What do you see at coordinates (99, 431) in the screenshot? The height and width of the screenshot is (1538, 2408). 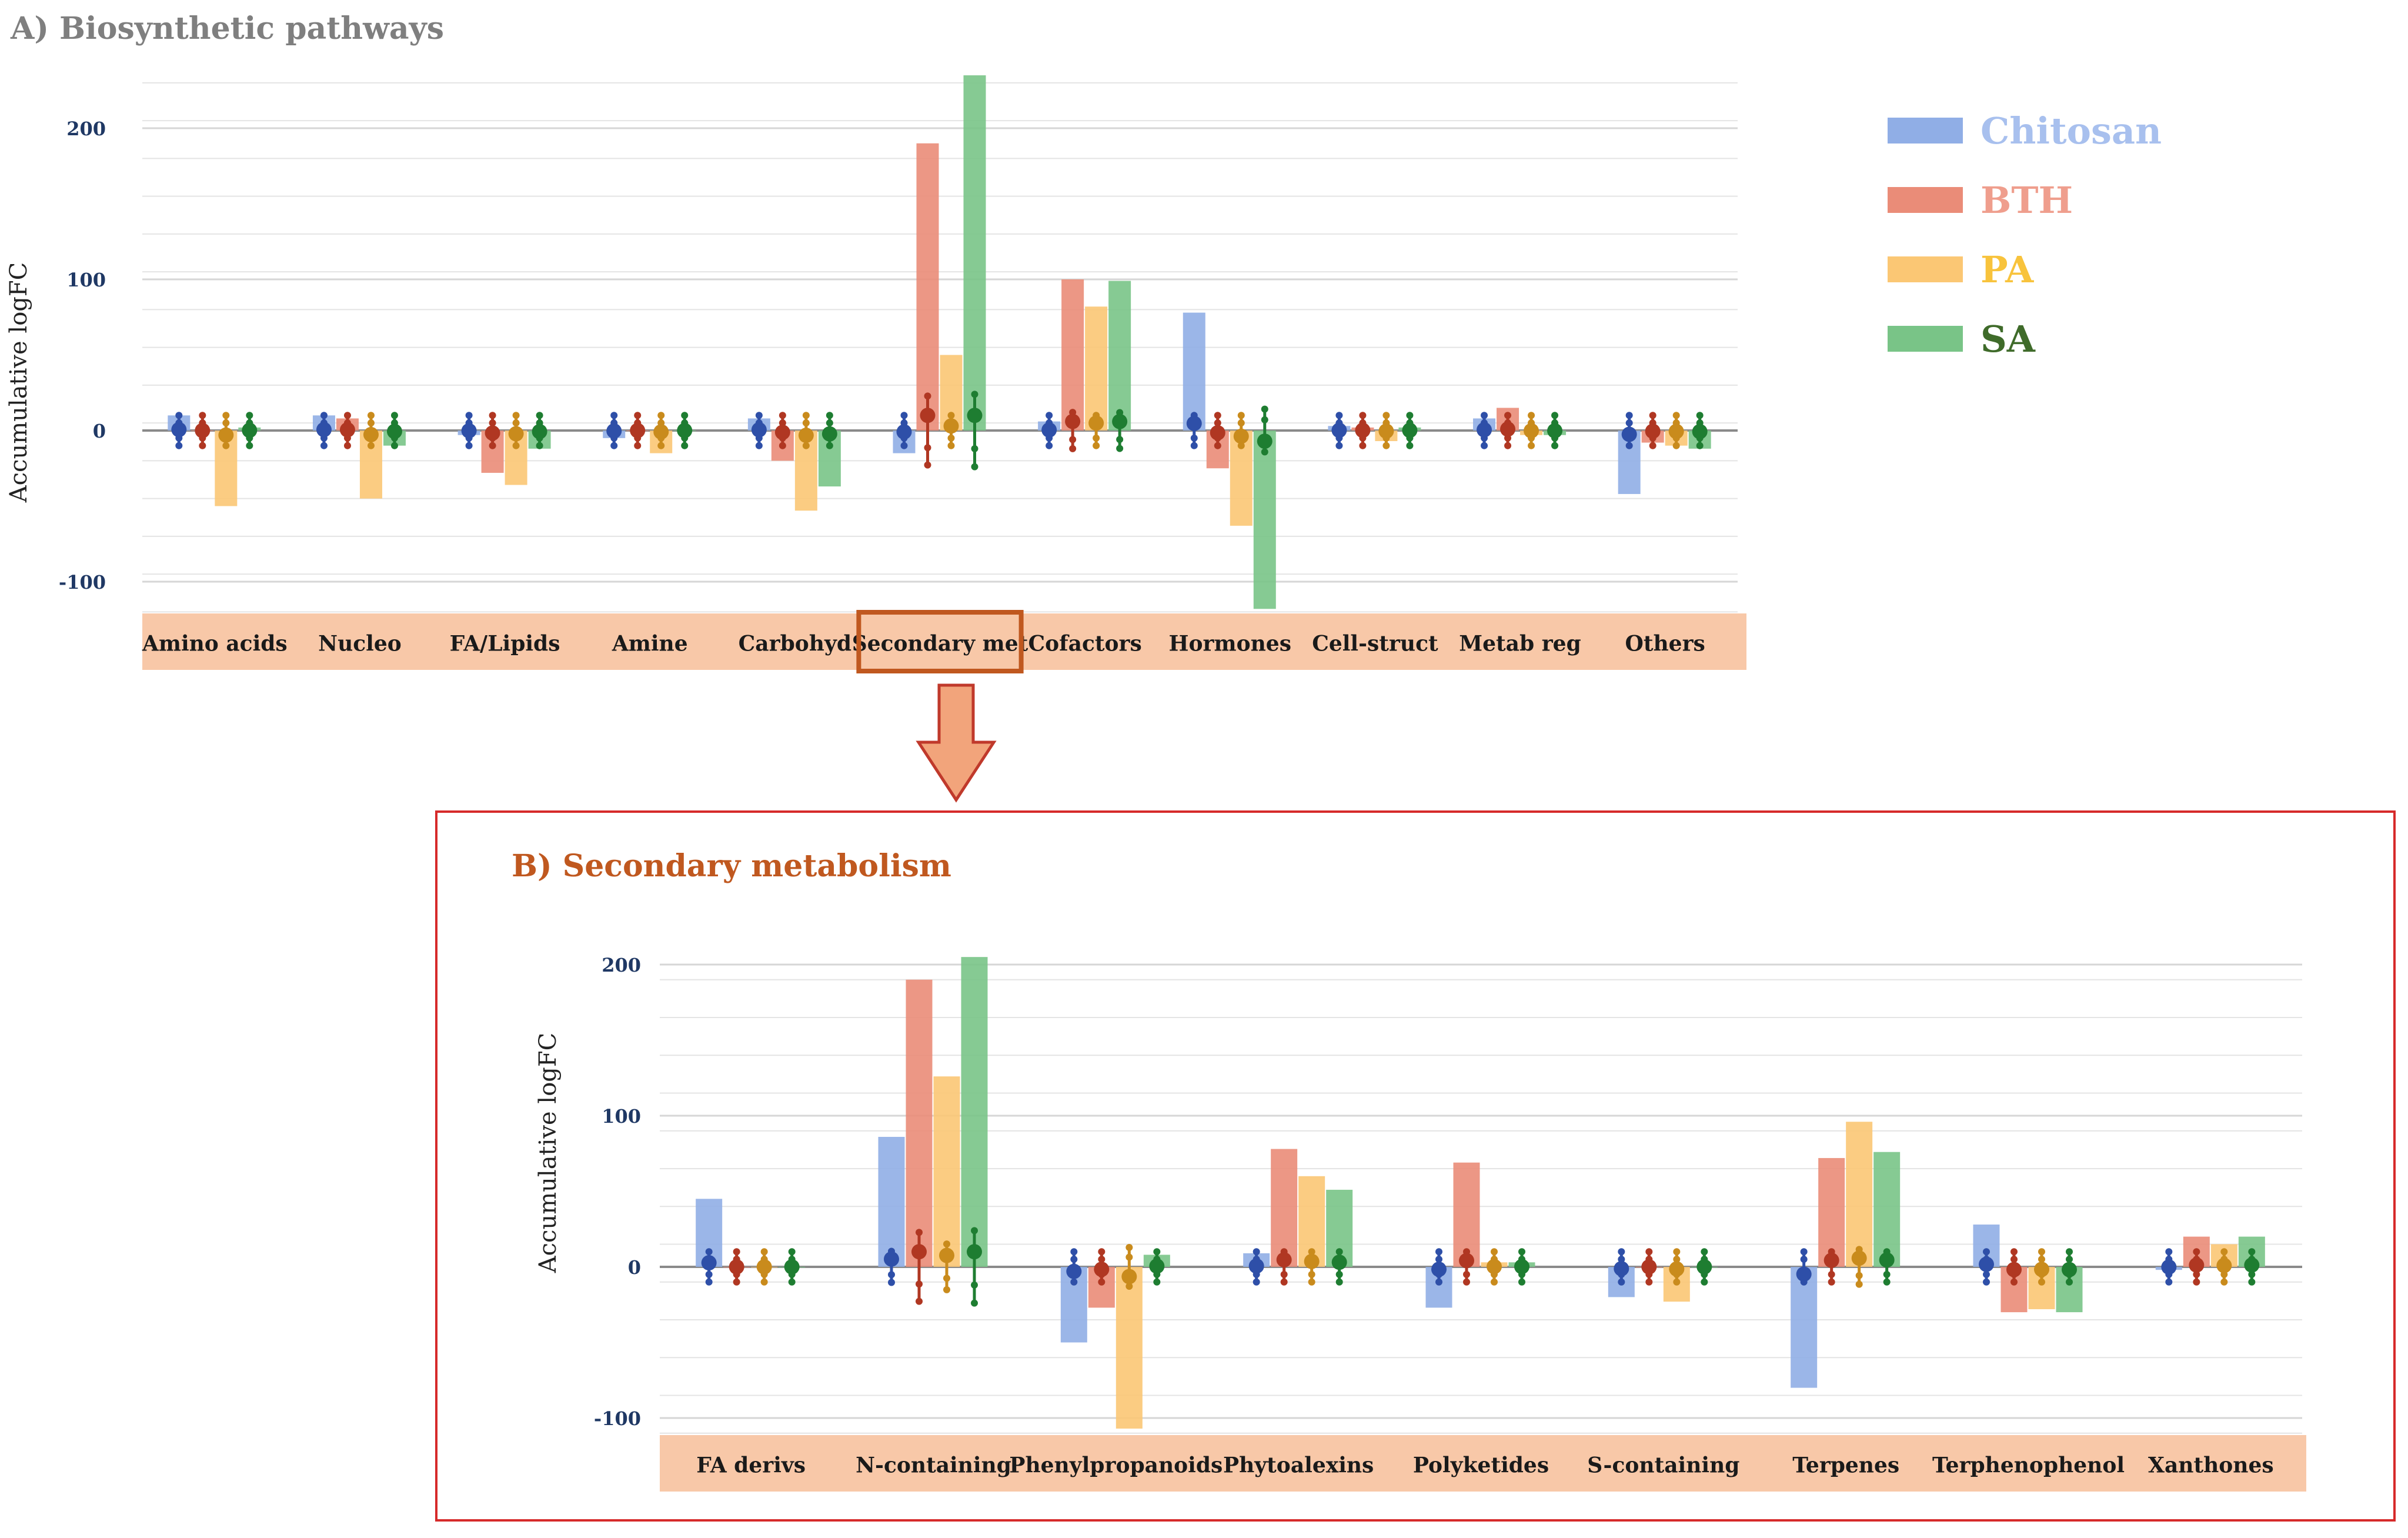 I see `y-tick-label: 0` at bounding box center [99, 431].